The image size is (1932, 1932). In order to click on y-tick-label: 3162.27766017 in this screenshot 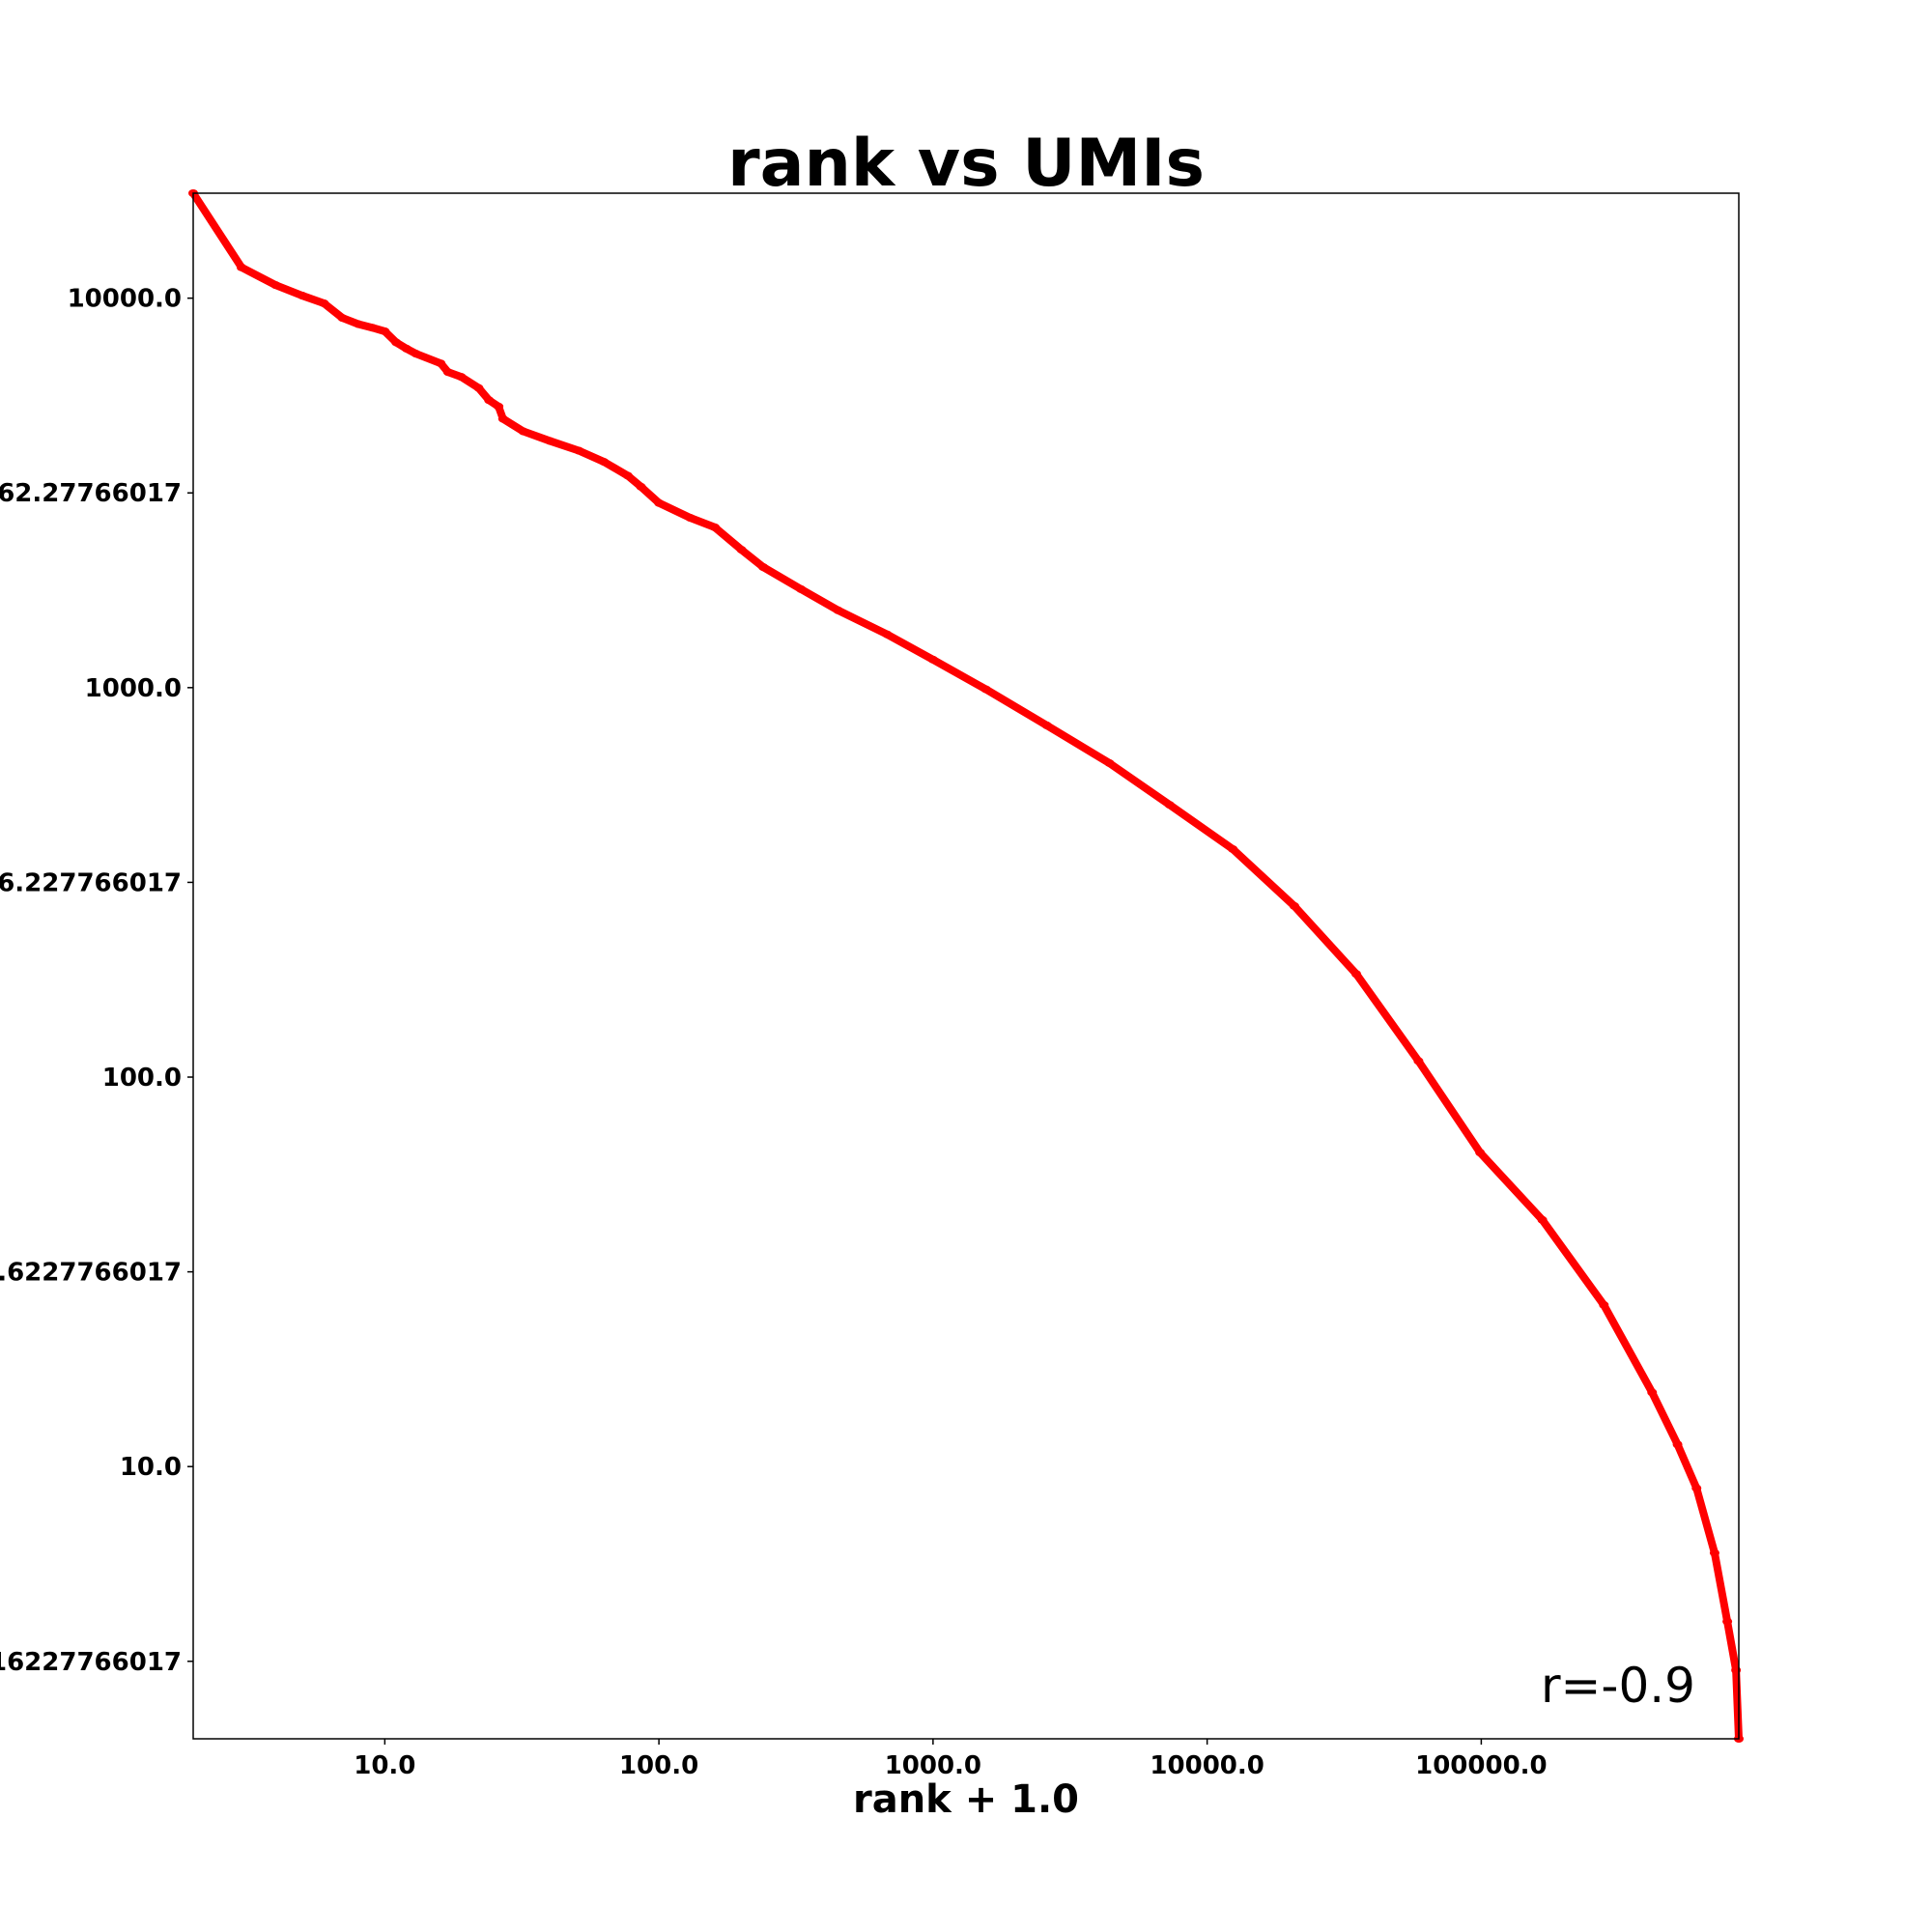, I will do `click(91, 493)`.